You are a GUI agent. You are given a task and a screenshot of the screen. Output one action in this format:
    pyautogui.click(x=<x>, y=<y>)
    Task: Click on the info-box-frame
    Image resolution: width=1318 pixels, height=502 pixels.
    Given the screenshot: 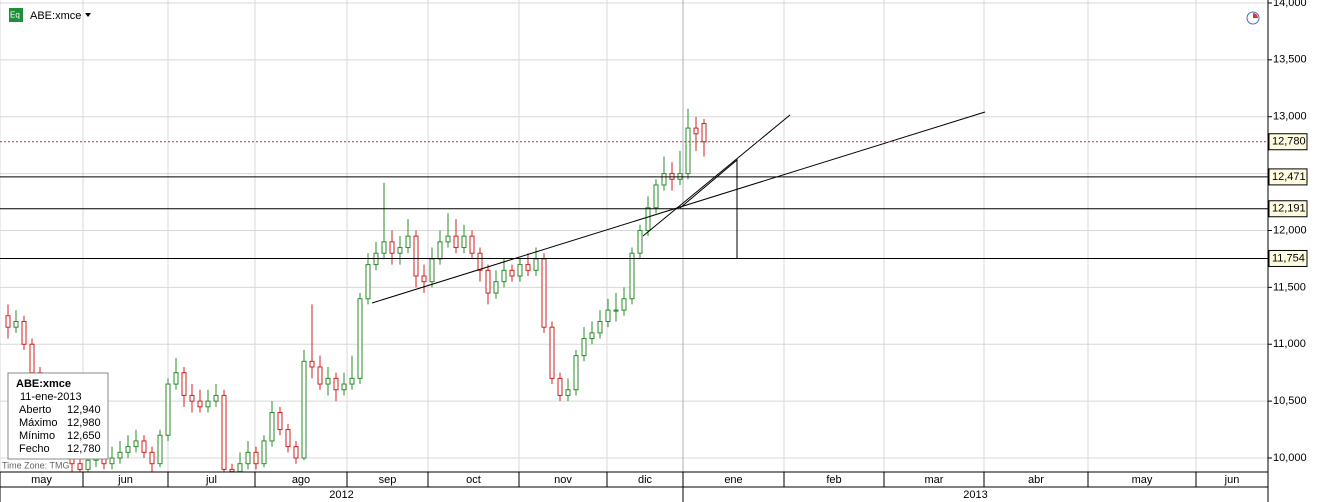 What is the action you would take?
    pyautogui.click(x=58, y=416)
    